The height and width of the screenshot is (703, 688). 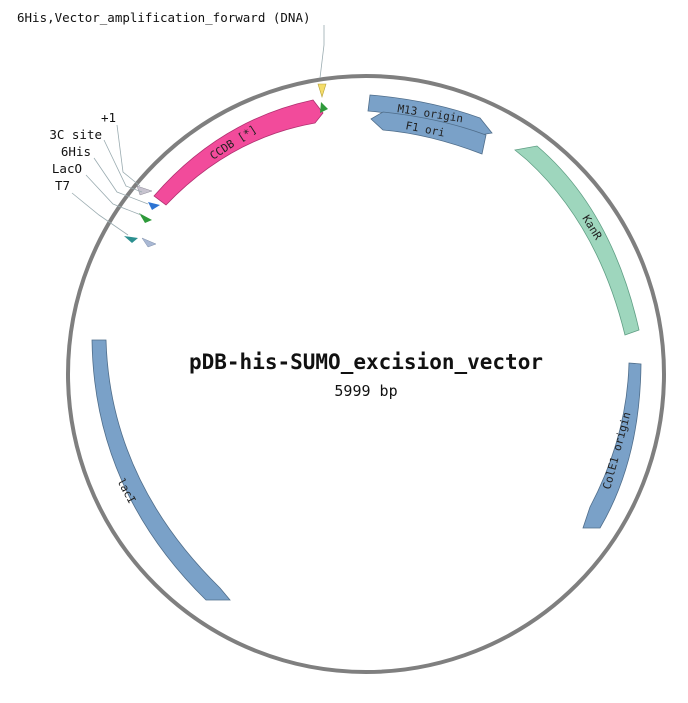 I want to click on feature-f1-ori: F1 ori, so click(x=428, y=133).